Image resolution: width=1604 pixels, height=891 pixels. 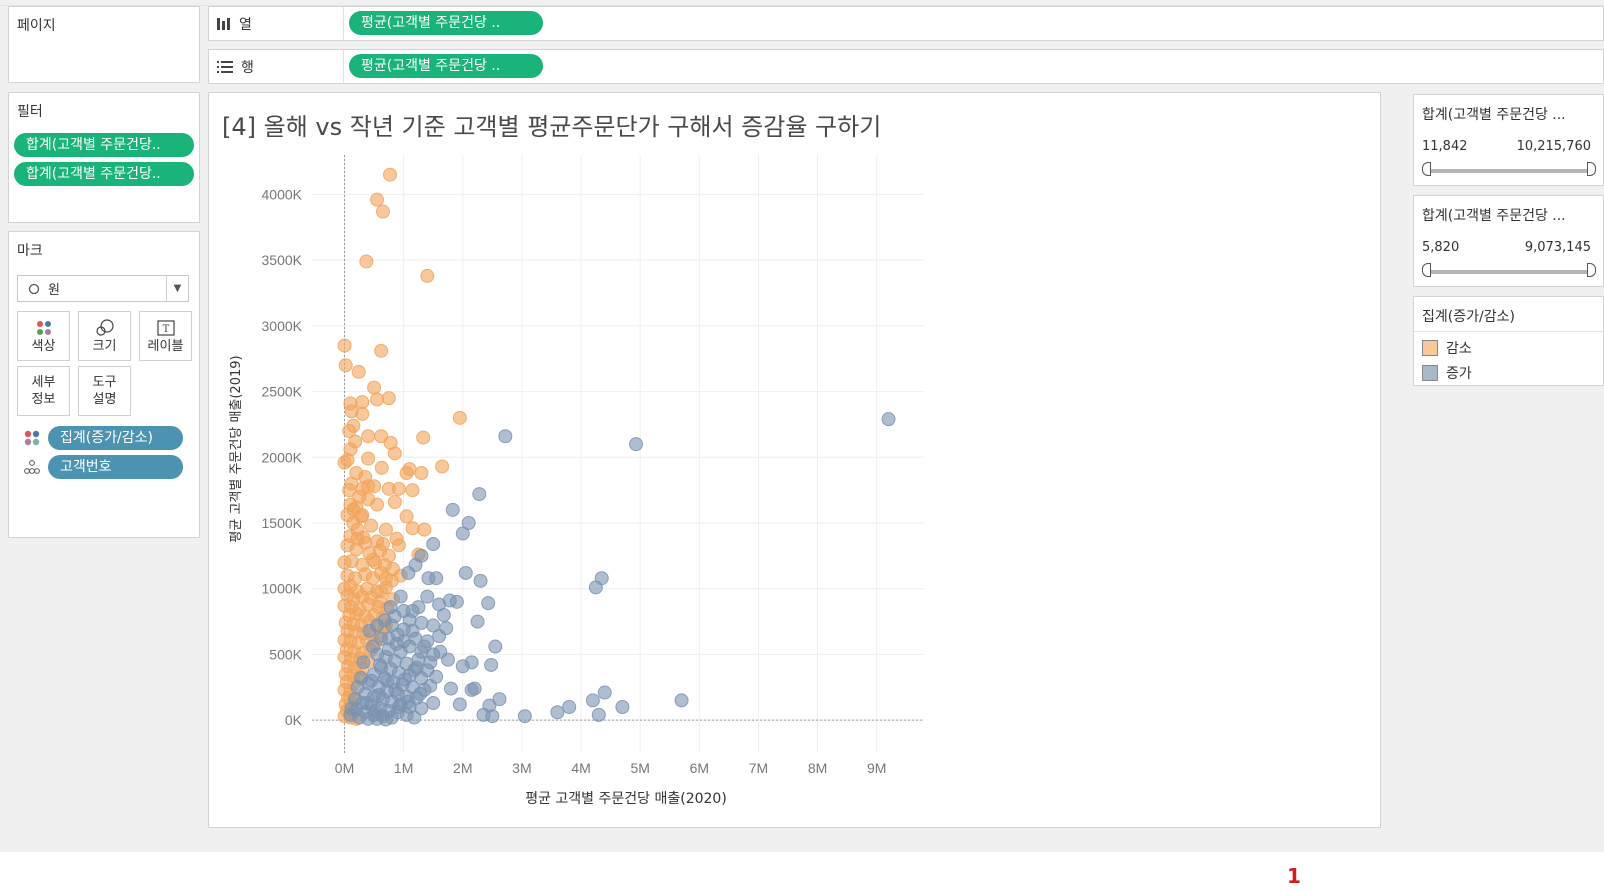 I want to click on rows-shelf-divider, so click(x=343, y=66).